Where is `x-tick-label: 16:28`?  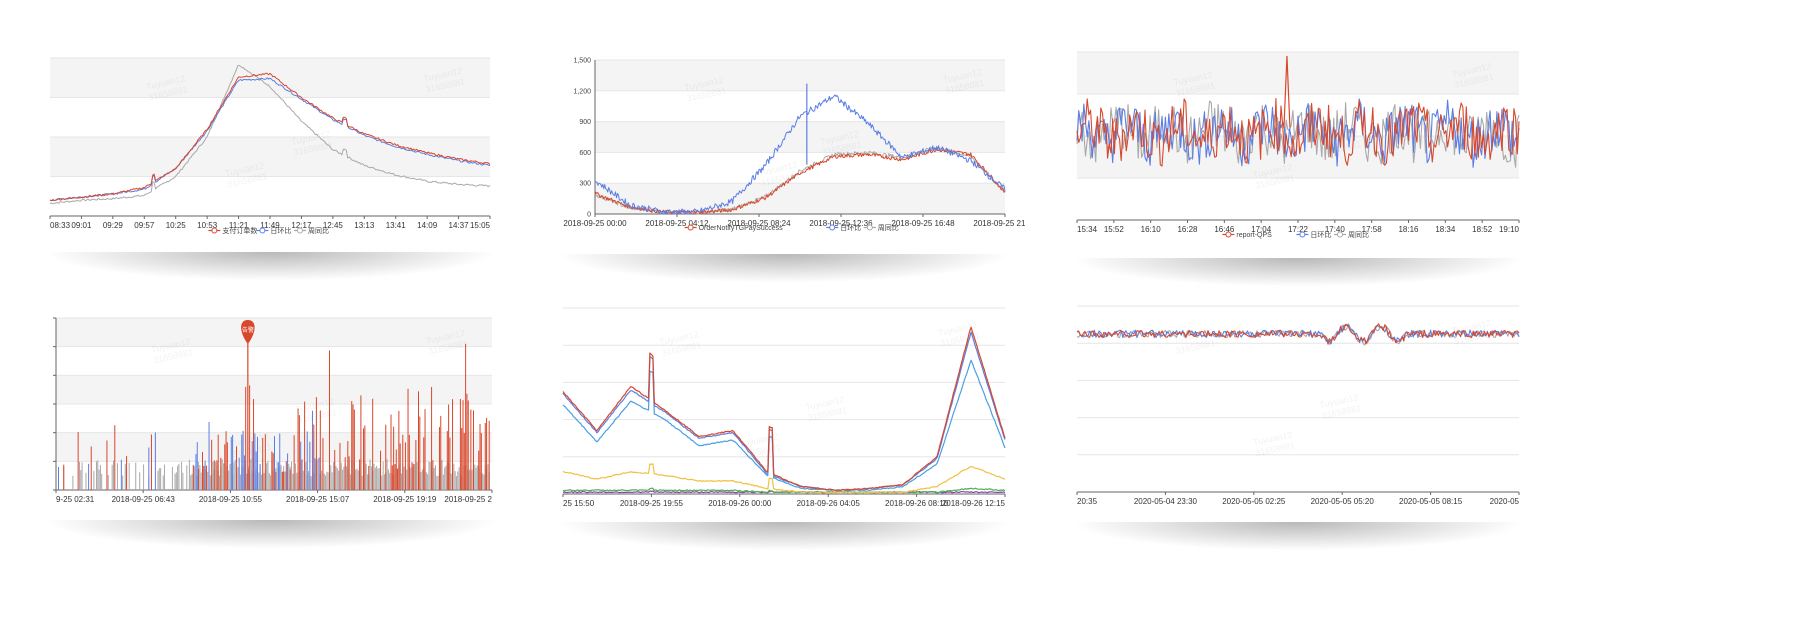
x-tick-label: 16:28 is located at coordinates (1187, 229).